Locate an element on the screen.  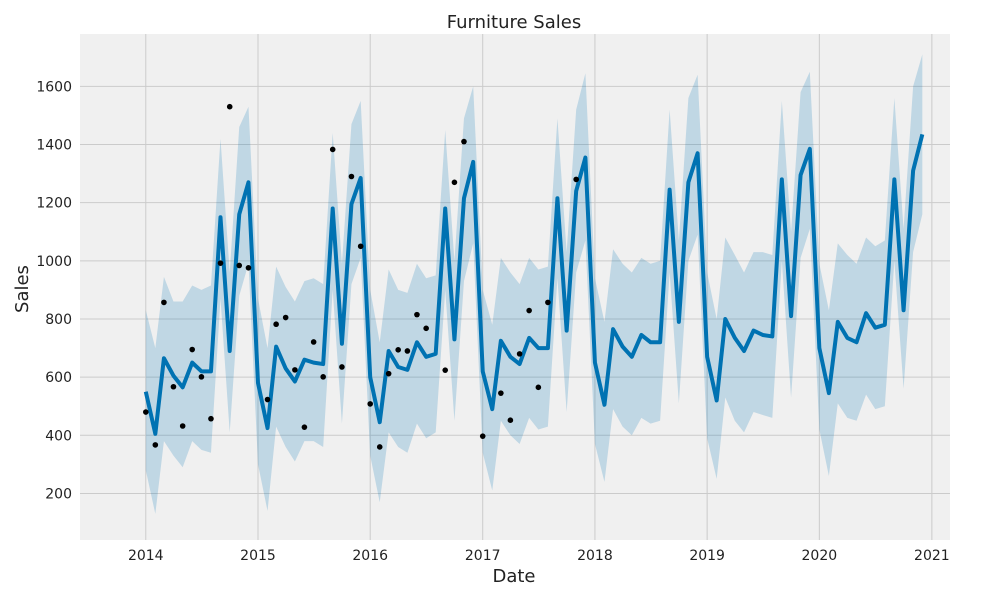
x-axis-title: Date is located at coordinates (513, 576).